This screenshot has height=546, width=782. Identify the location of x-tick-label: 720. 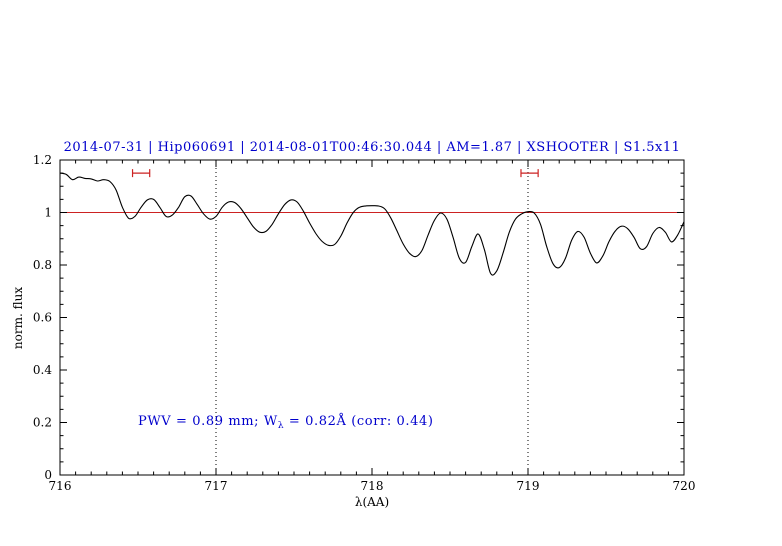
(684, 486).